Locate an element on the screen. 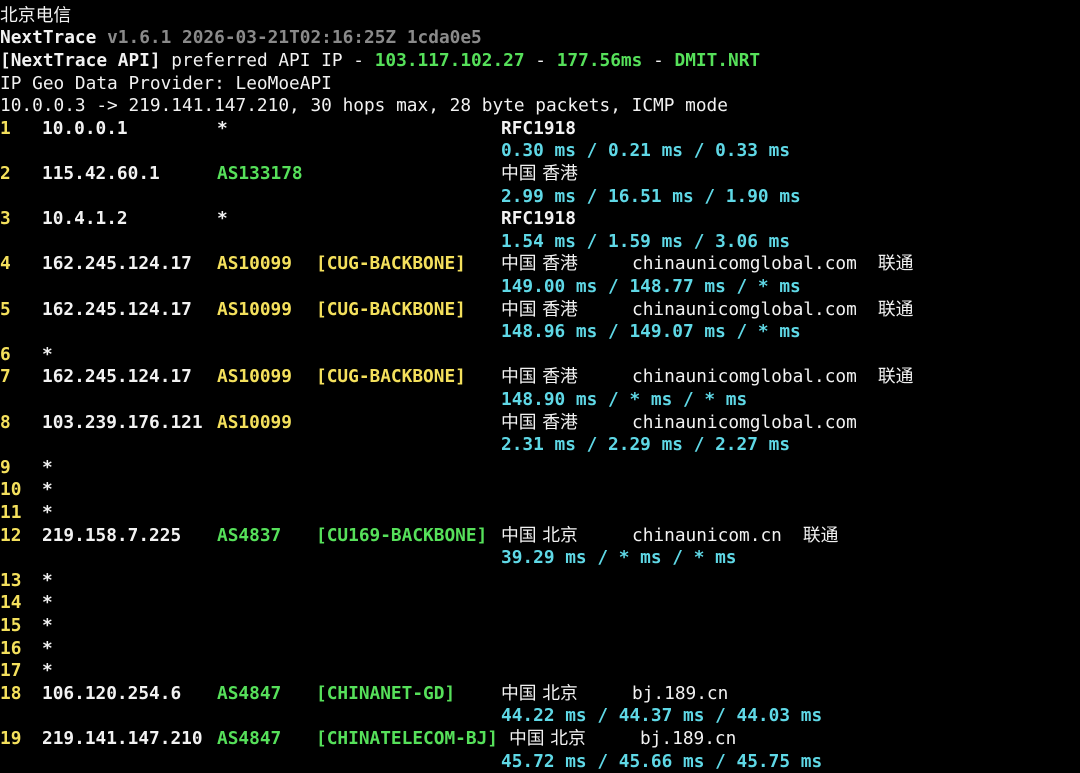 The height and width of the screenshot is (773, 1080). hop-number: 14 is located at coordinates (21, 603).